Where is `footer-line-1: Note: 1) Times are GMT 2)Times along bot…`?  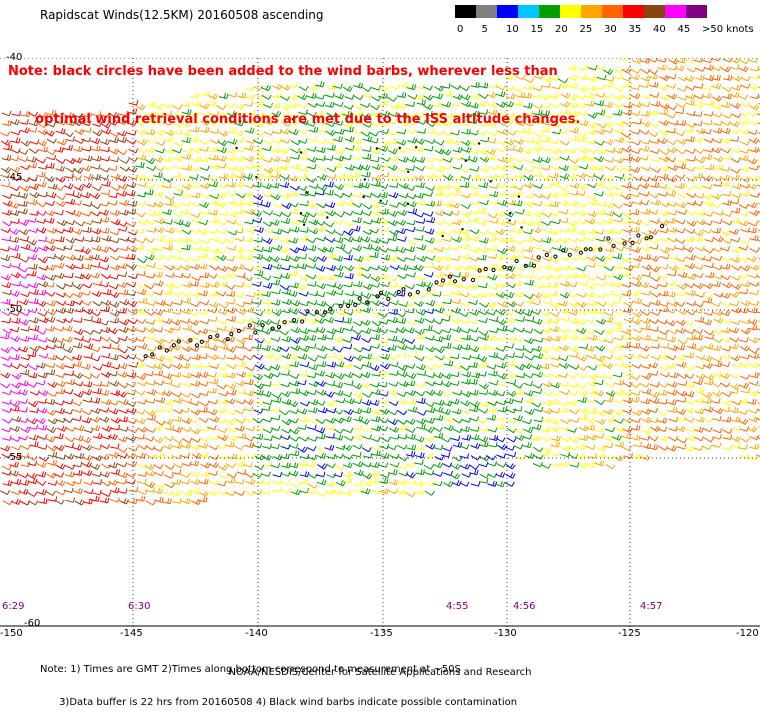 footer-line-1: Note: 1) Times are GMT 2)Times along bot… is located at coordinates (250, 669).